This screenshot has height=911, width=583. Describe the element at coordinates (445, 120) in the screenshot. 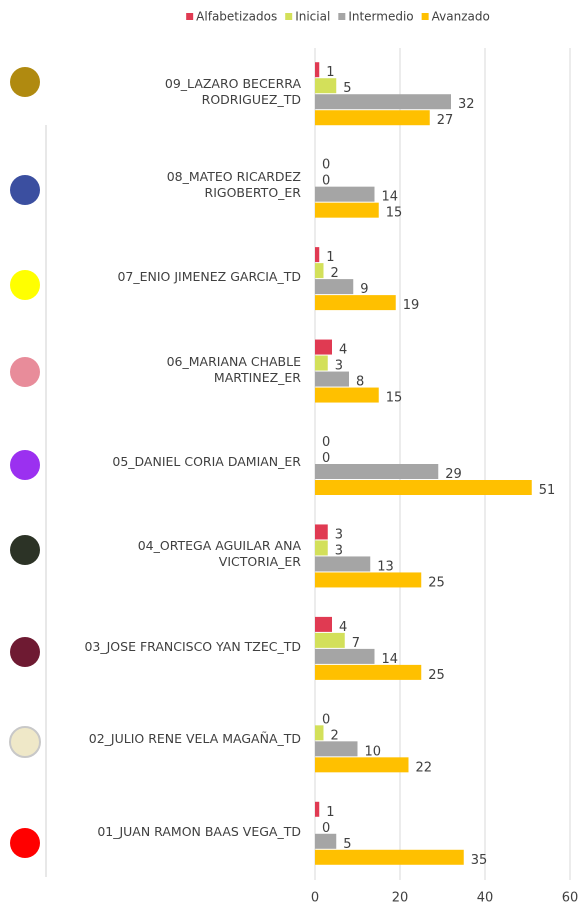

I see `data-label: 27` at that location.